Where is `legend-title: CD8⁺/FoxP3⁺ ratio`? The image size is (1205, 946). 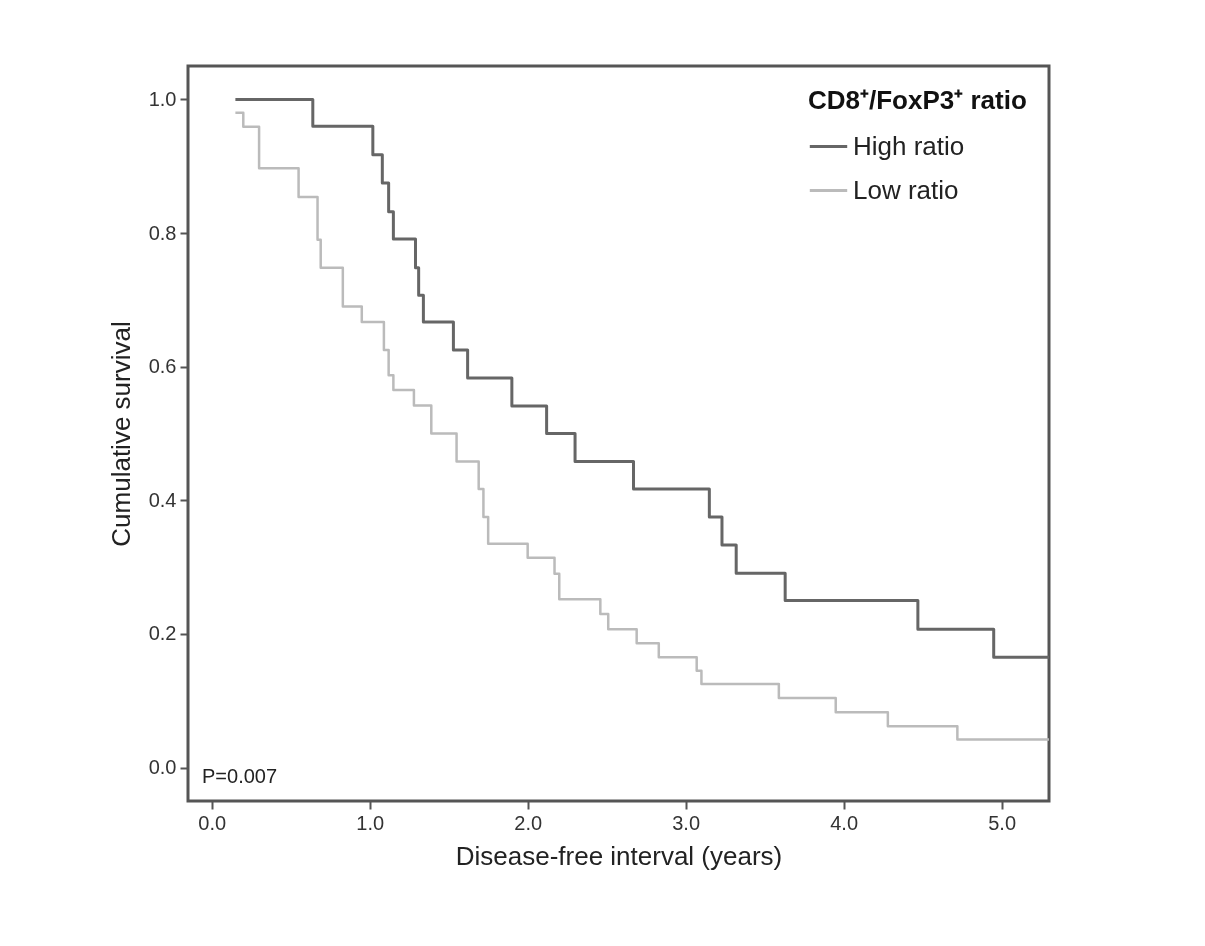
legend-title: CD8⁺/FoxP3⁺ ratio is located at coordinates (917, 100).